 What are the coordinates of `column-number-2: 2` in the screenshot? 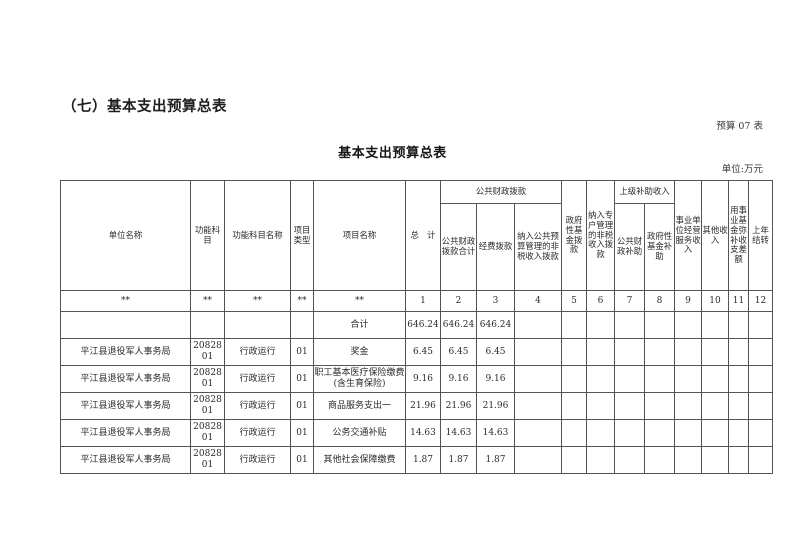 It's located at (458, 301).